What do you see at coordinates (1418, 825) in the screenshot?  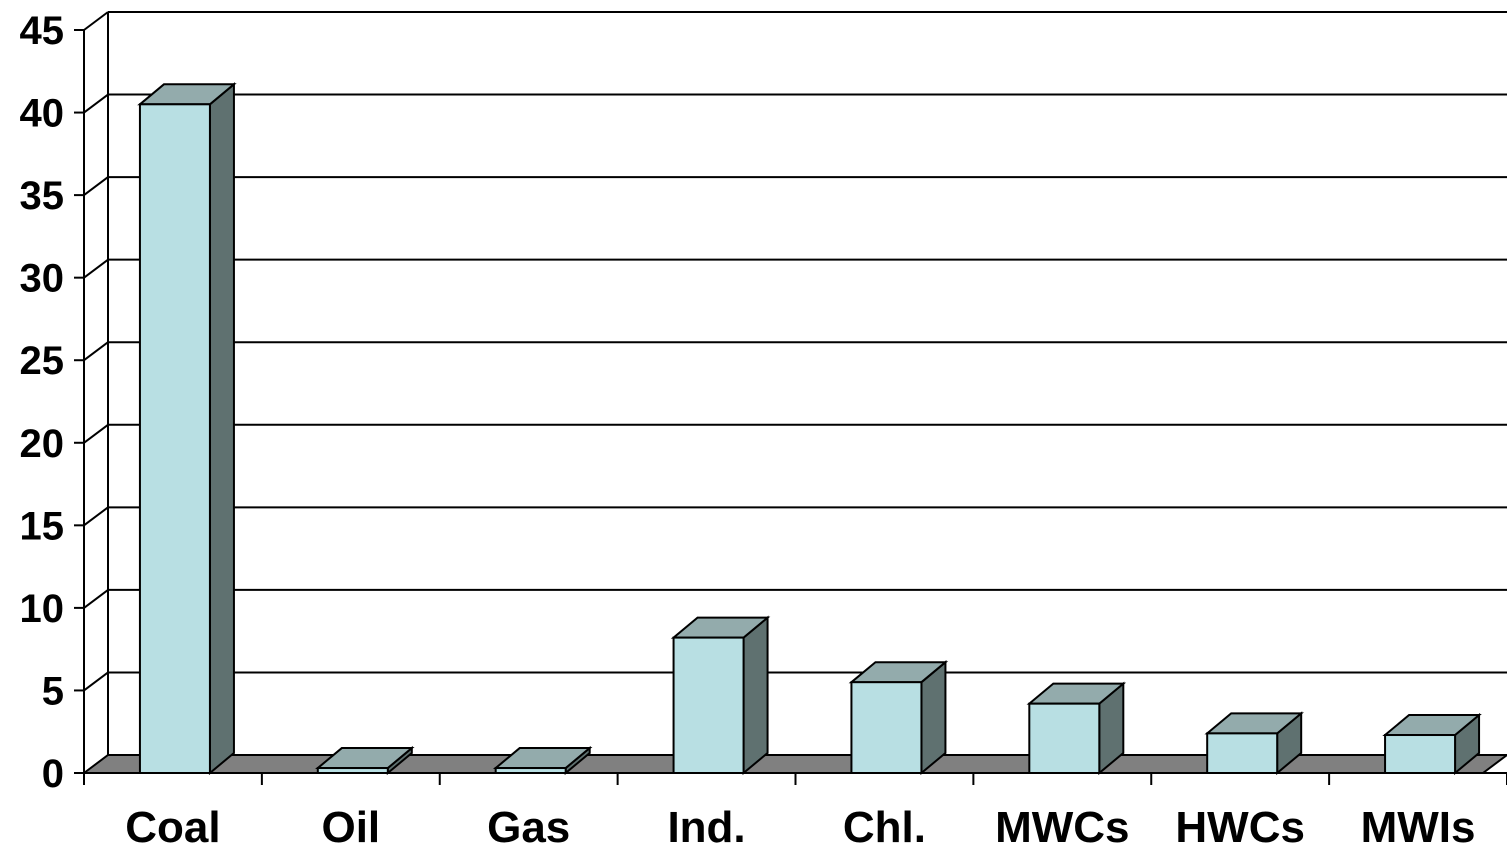 I see `x-category-label: MWIs` at bounding box center [1418, 825].